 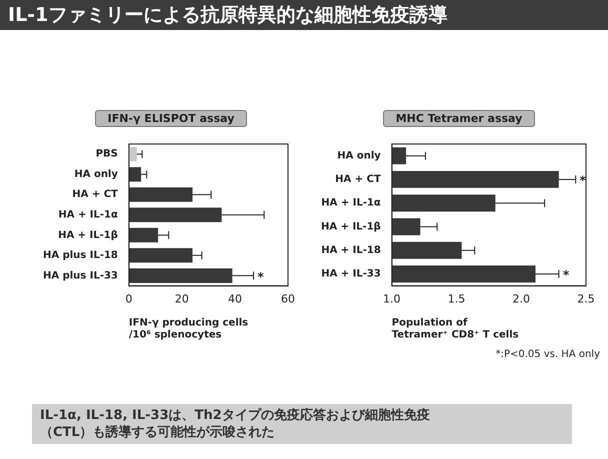 I want to click on y-tick-label: HA + IL-18, so click(x=351, y=250).